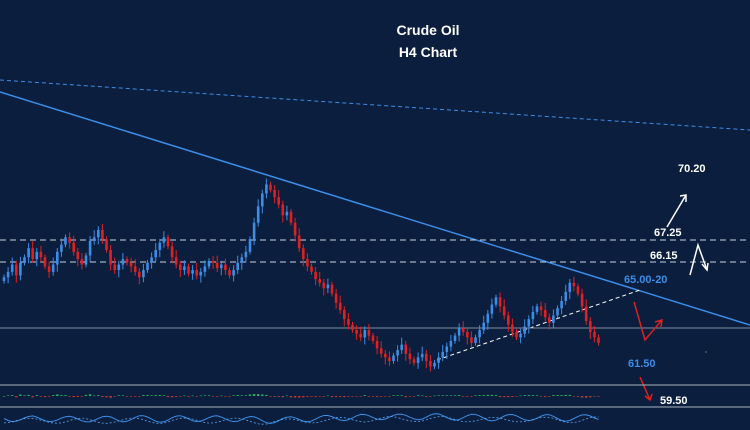  What do you see at coordinates (645, 280) in the screenshot?
I see `level-label-65-00-20: 65.00-20` at bounding box center [645, 280].